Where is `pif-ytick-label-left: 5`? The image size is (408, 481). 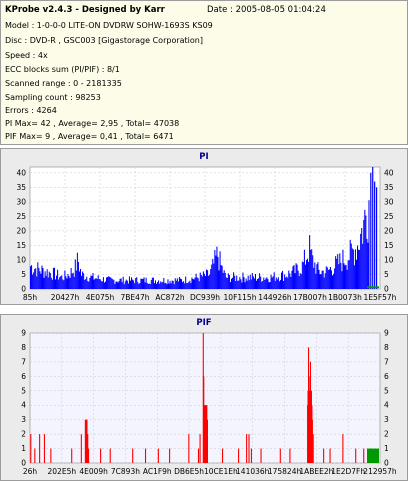 pif-ytick-label-left: 5 is located at coordinates (23, 390).